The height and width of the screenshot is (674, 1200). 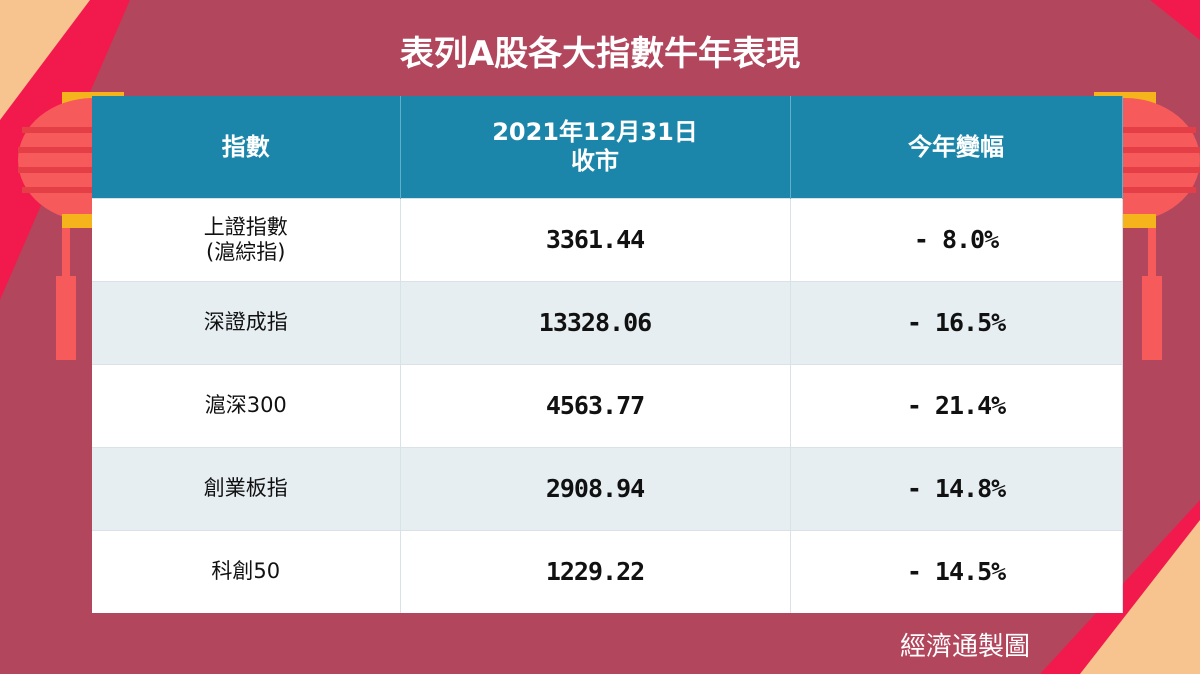 What do you see at coordinates (595, 406) in the screenshot?
I see `table-cell: 4563.77` at bounding box center [595, 406].